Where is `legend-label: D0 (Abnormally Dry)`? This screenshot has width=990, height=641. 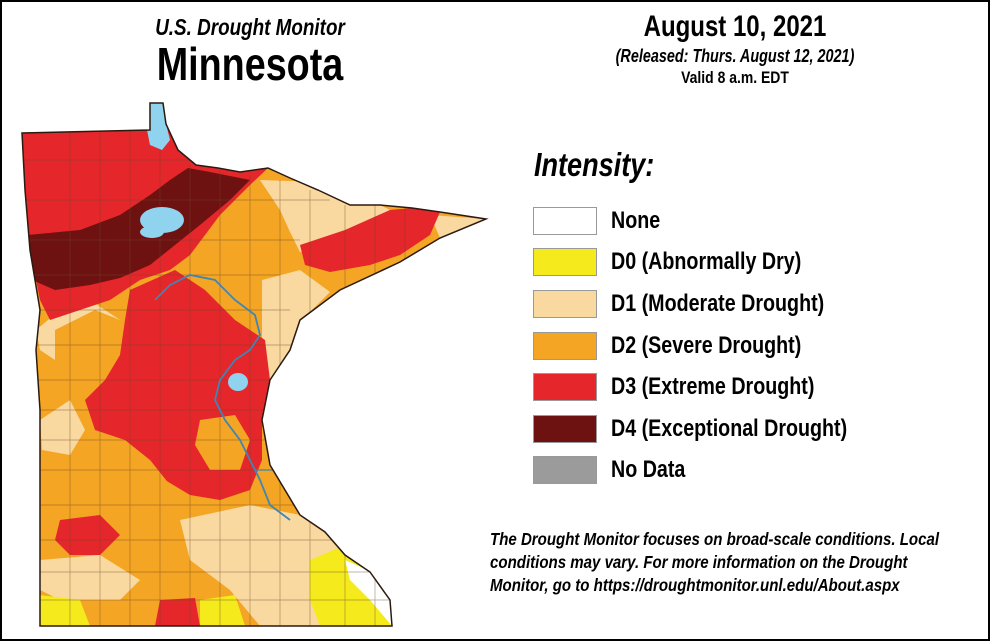 legend-label: D0 (Abnormally Dry) is located at coordinates (706, 262).